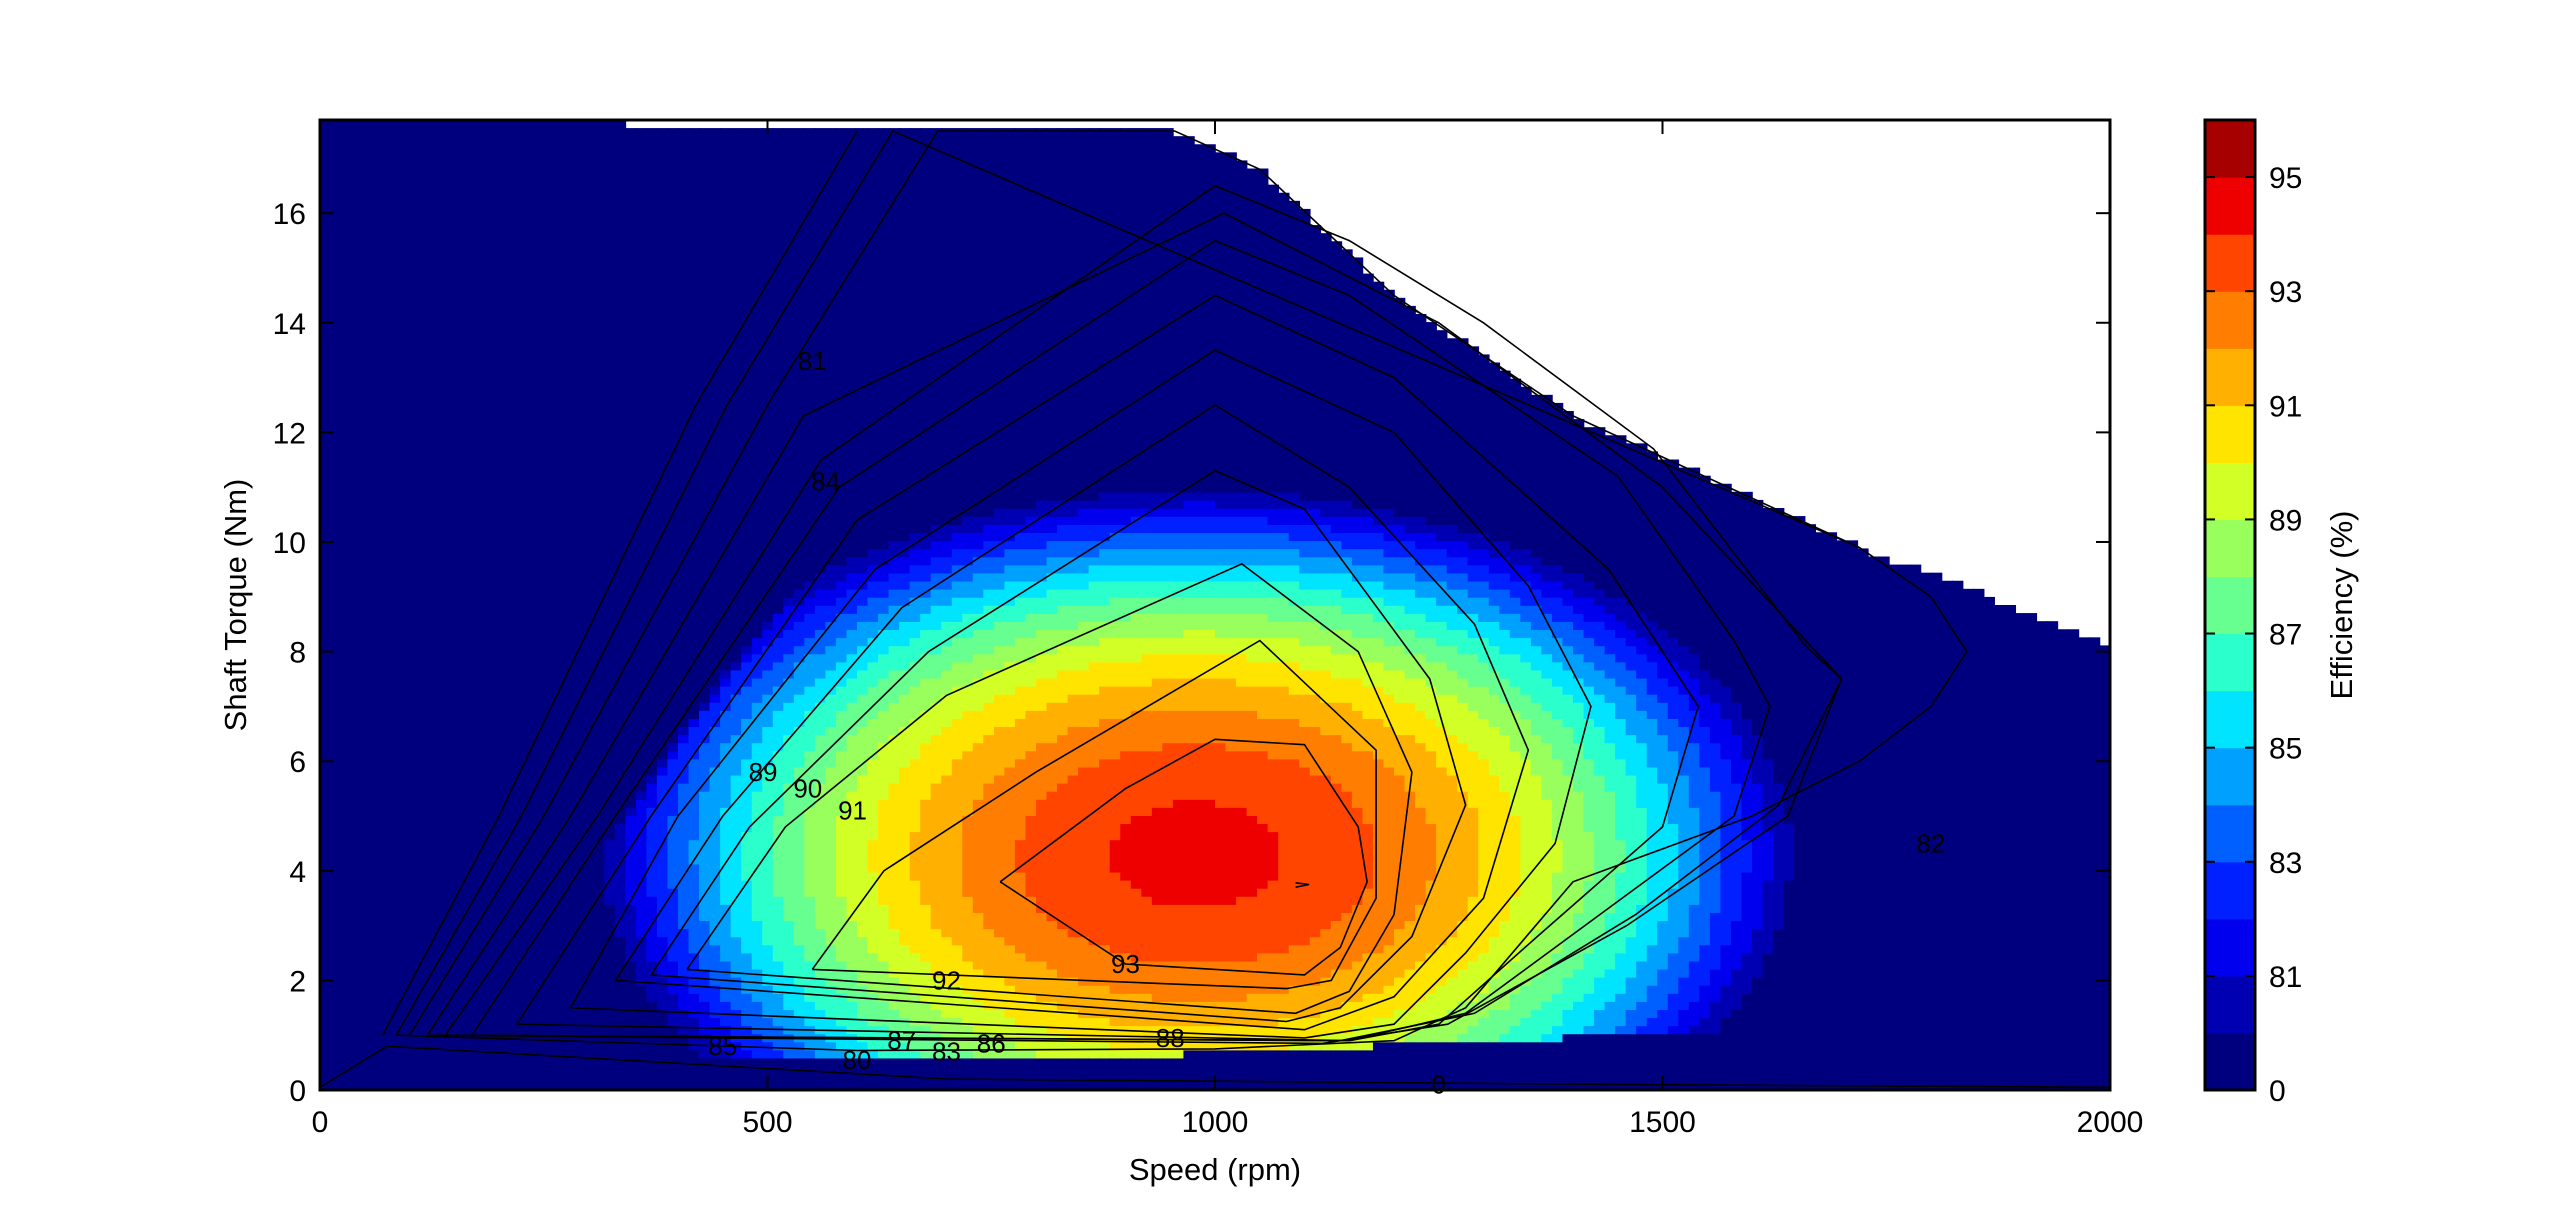 This screenshot has width=2560, height=1216. Describe the element at coordinates (297, 981) in the screenshot. I see `y-tick-label: 2` at that location.